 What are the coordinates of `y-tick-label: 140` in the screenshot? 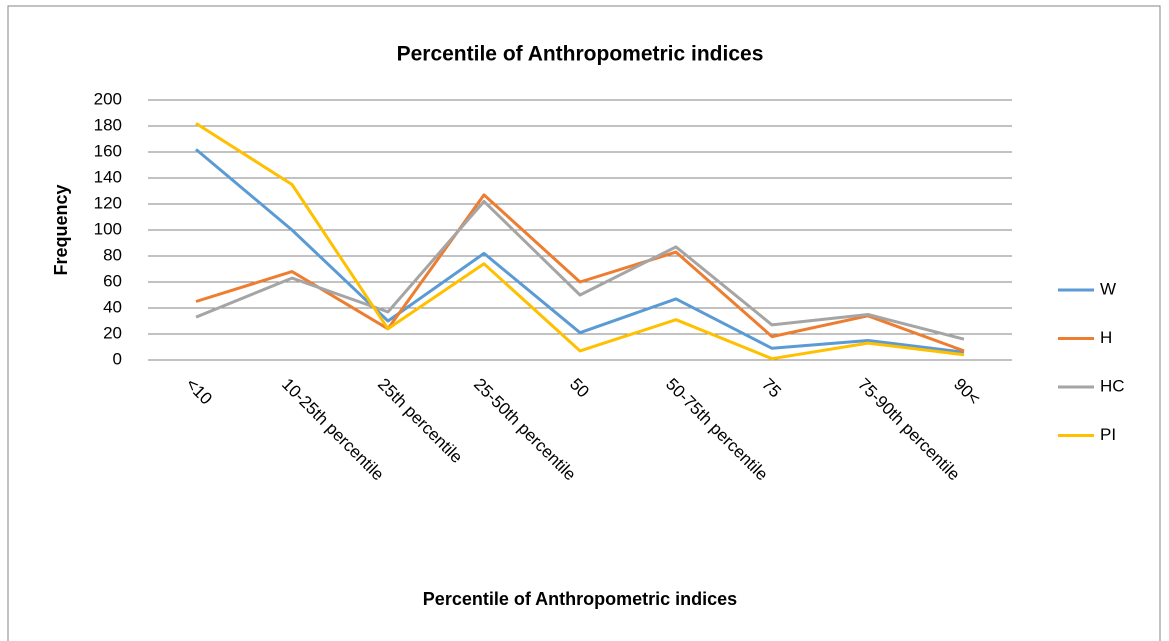 It's located at (108, 176).